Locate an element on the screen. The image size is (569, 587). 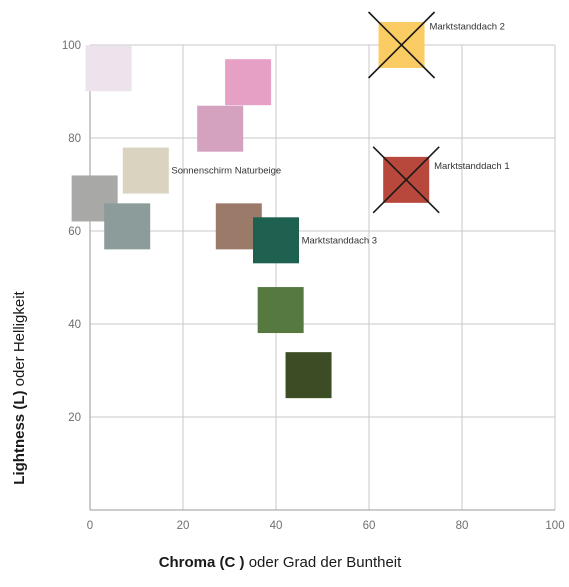
x-axis-title: Chroma (C ) oder Grad der Buntheit is located at coordinates (280, 562).